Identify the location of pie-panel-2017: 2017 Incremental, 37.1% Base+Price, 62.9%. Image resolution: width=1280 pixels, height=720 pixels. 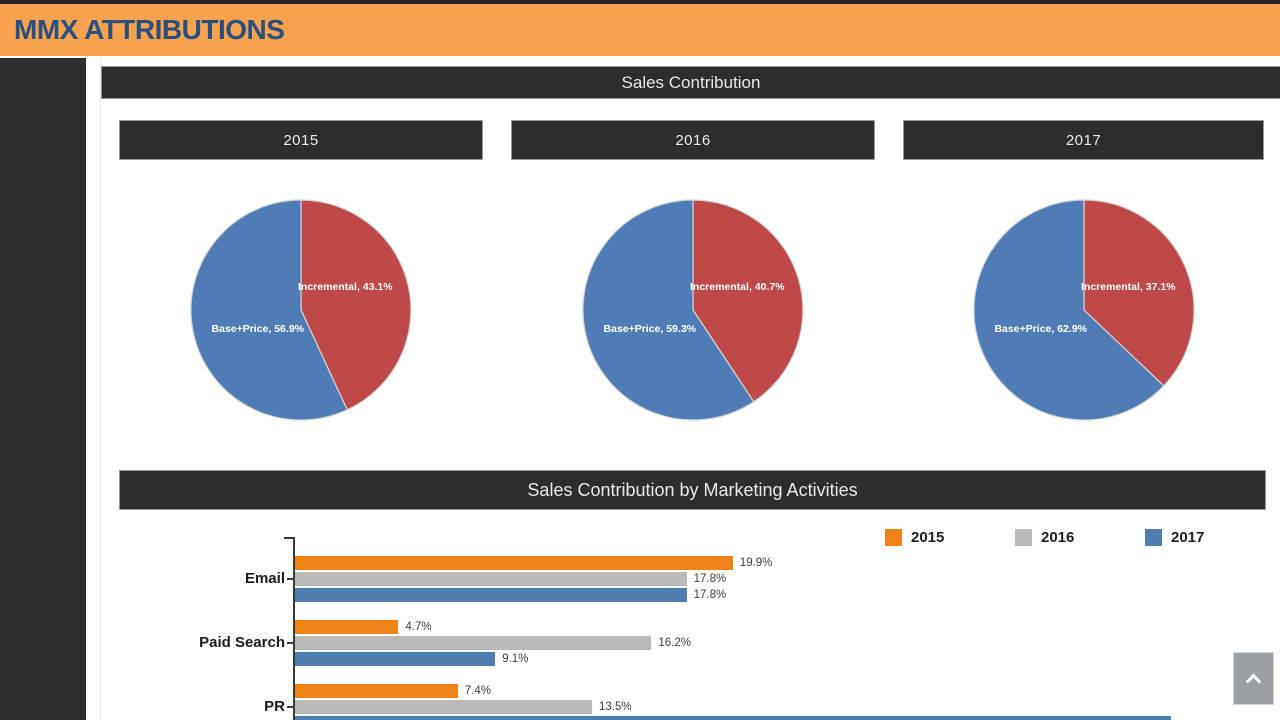
(1083, 290).